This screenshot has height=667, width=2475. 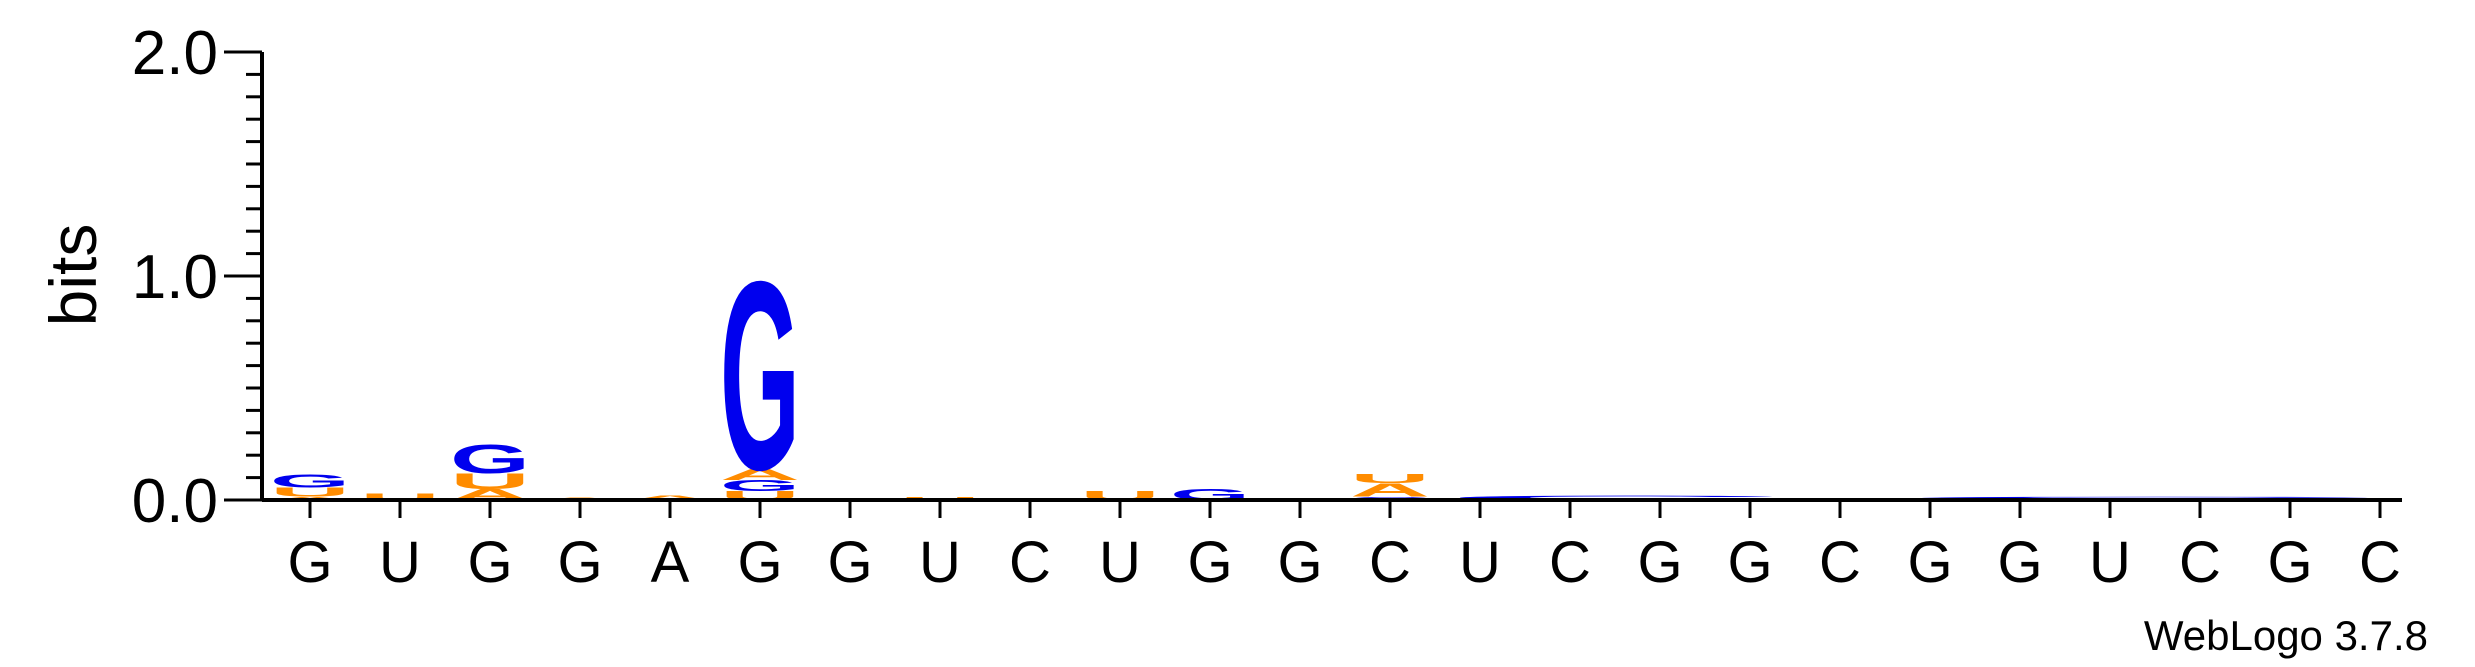 What do you see at coordinates (175, 53) in the screenshot?
I see `y-tick-label: 2.0` at bounding box center [175, 53].